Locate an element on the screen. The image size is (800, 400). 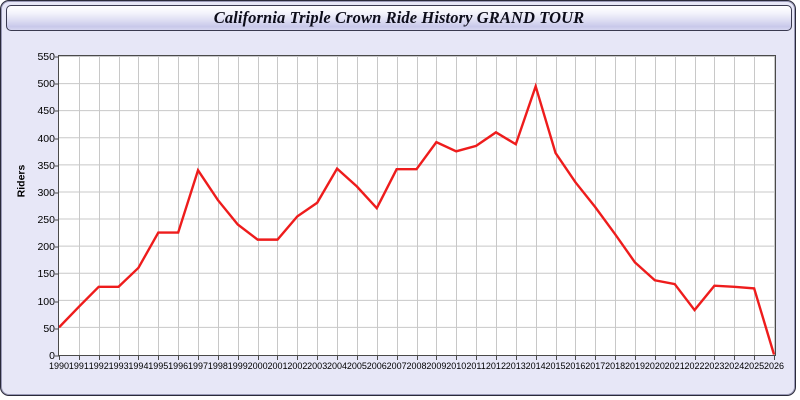
x-tick-label: 2004 is located at coordinates (337, 366).